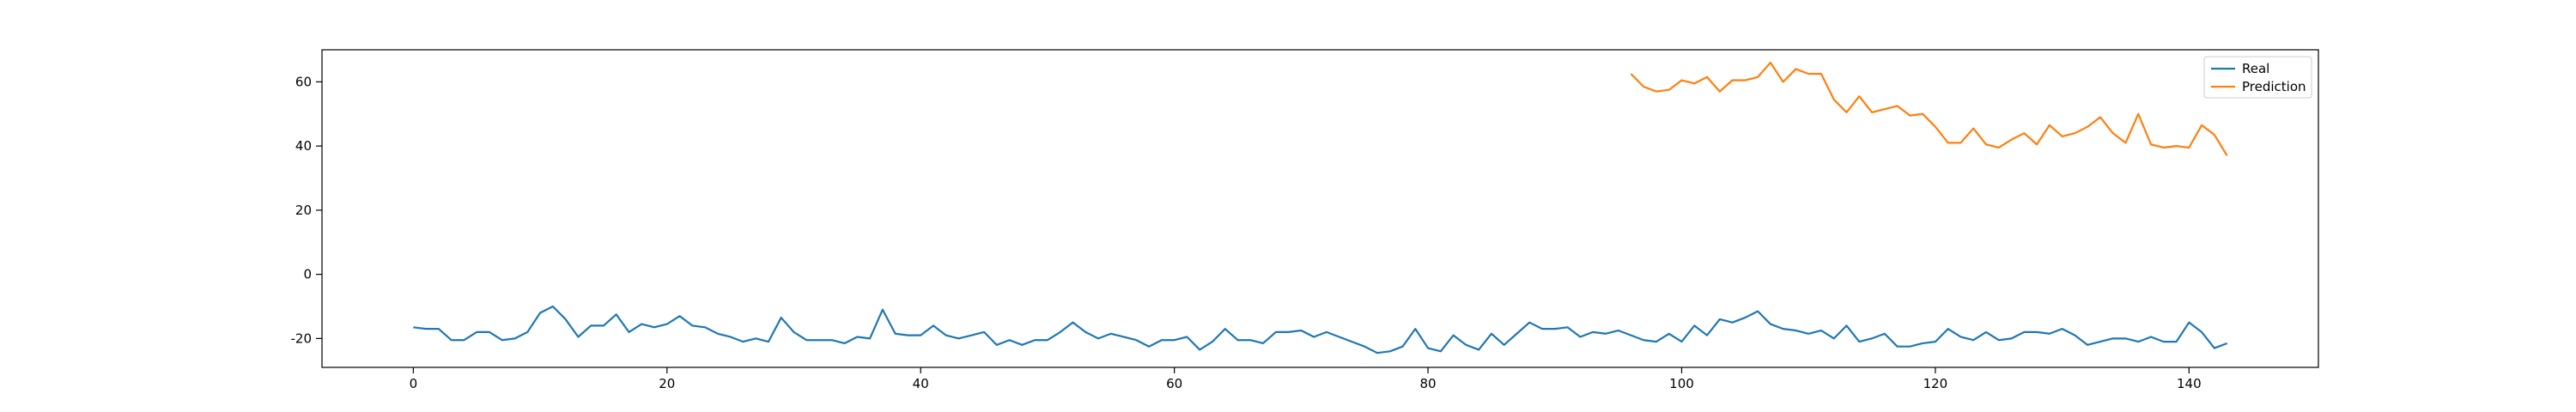  Describe the element at coordinates (307, 274) in the screenshot. I see `y-tick-label: 0` at that location.